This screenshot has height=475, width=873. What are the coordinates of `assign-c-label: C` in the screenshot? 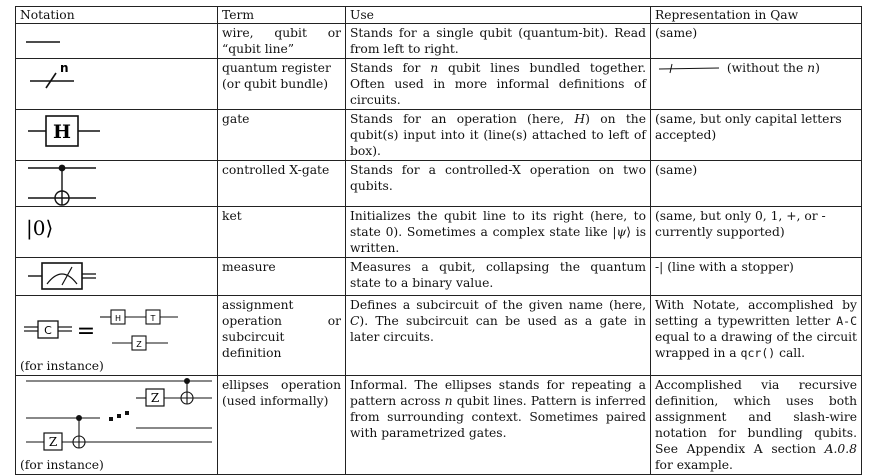 It's located at (48, 330).